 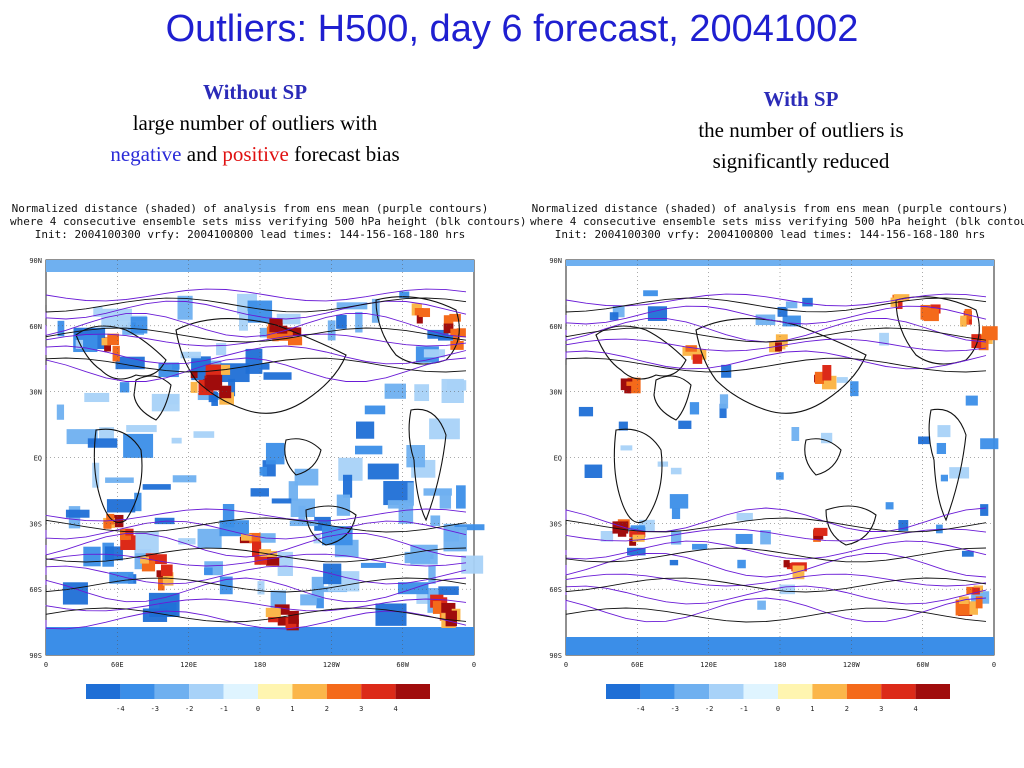 I want to click on longitude-label: 180, so click(x=260, y=665).